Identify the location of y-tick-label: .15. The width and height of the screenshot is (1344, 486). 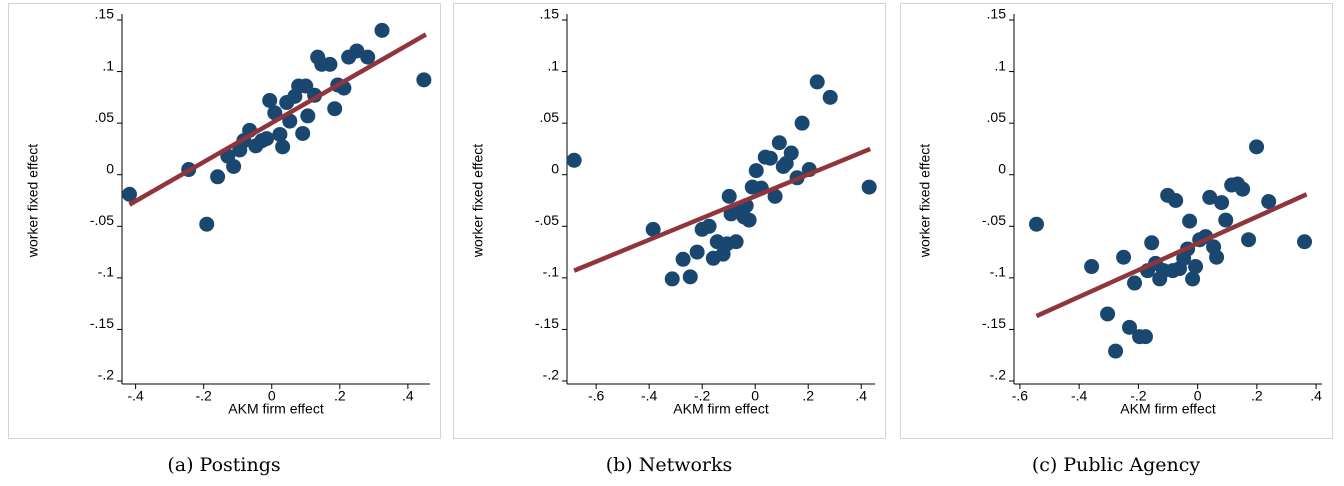
(550, 14).